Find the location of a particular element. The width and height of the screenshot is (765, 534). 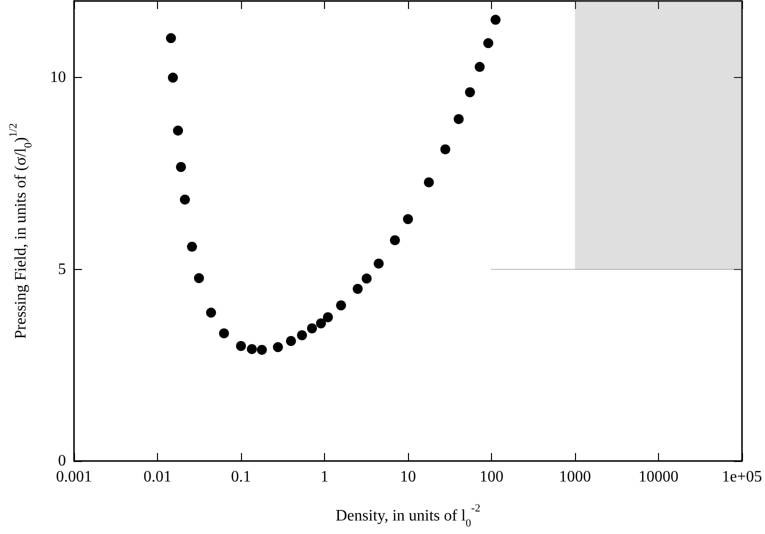

x-tick-label: 0.01 is located at coordinates (157, 477).